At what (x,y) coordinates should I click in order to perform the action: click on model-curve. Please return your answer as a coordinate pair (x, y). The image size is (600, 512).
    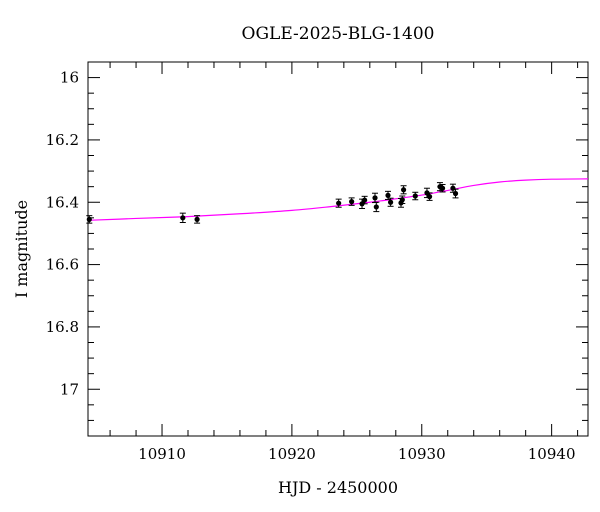
    Looking at the image, I should click on (338, 199).